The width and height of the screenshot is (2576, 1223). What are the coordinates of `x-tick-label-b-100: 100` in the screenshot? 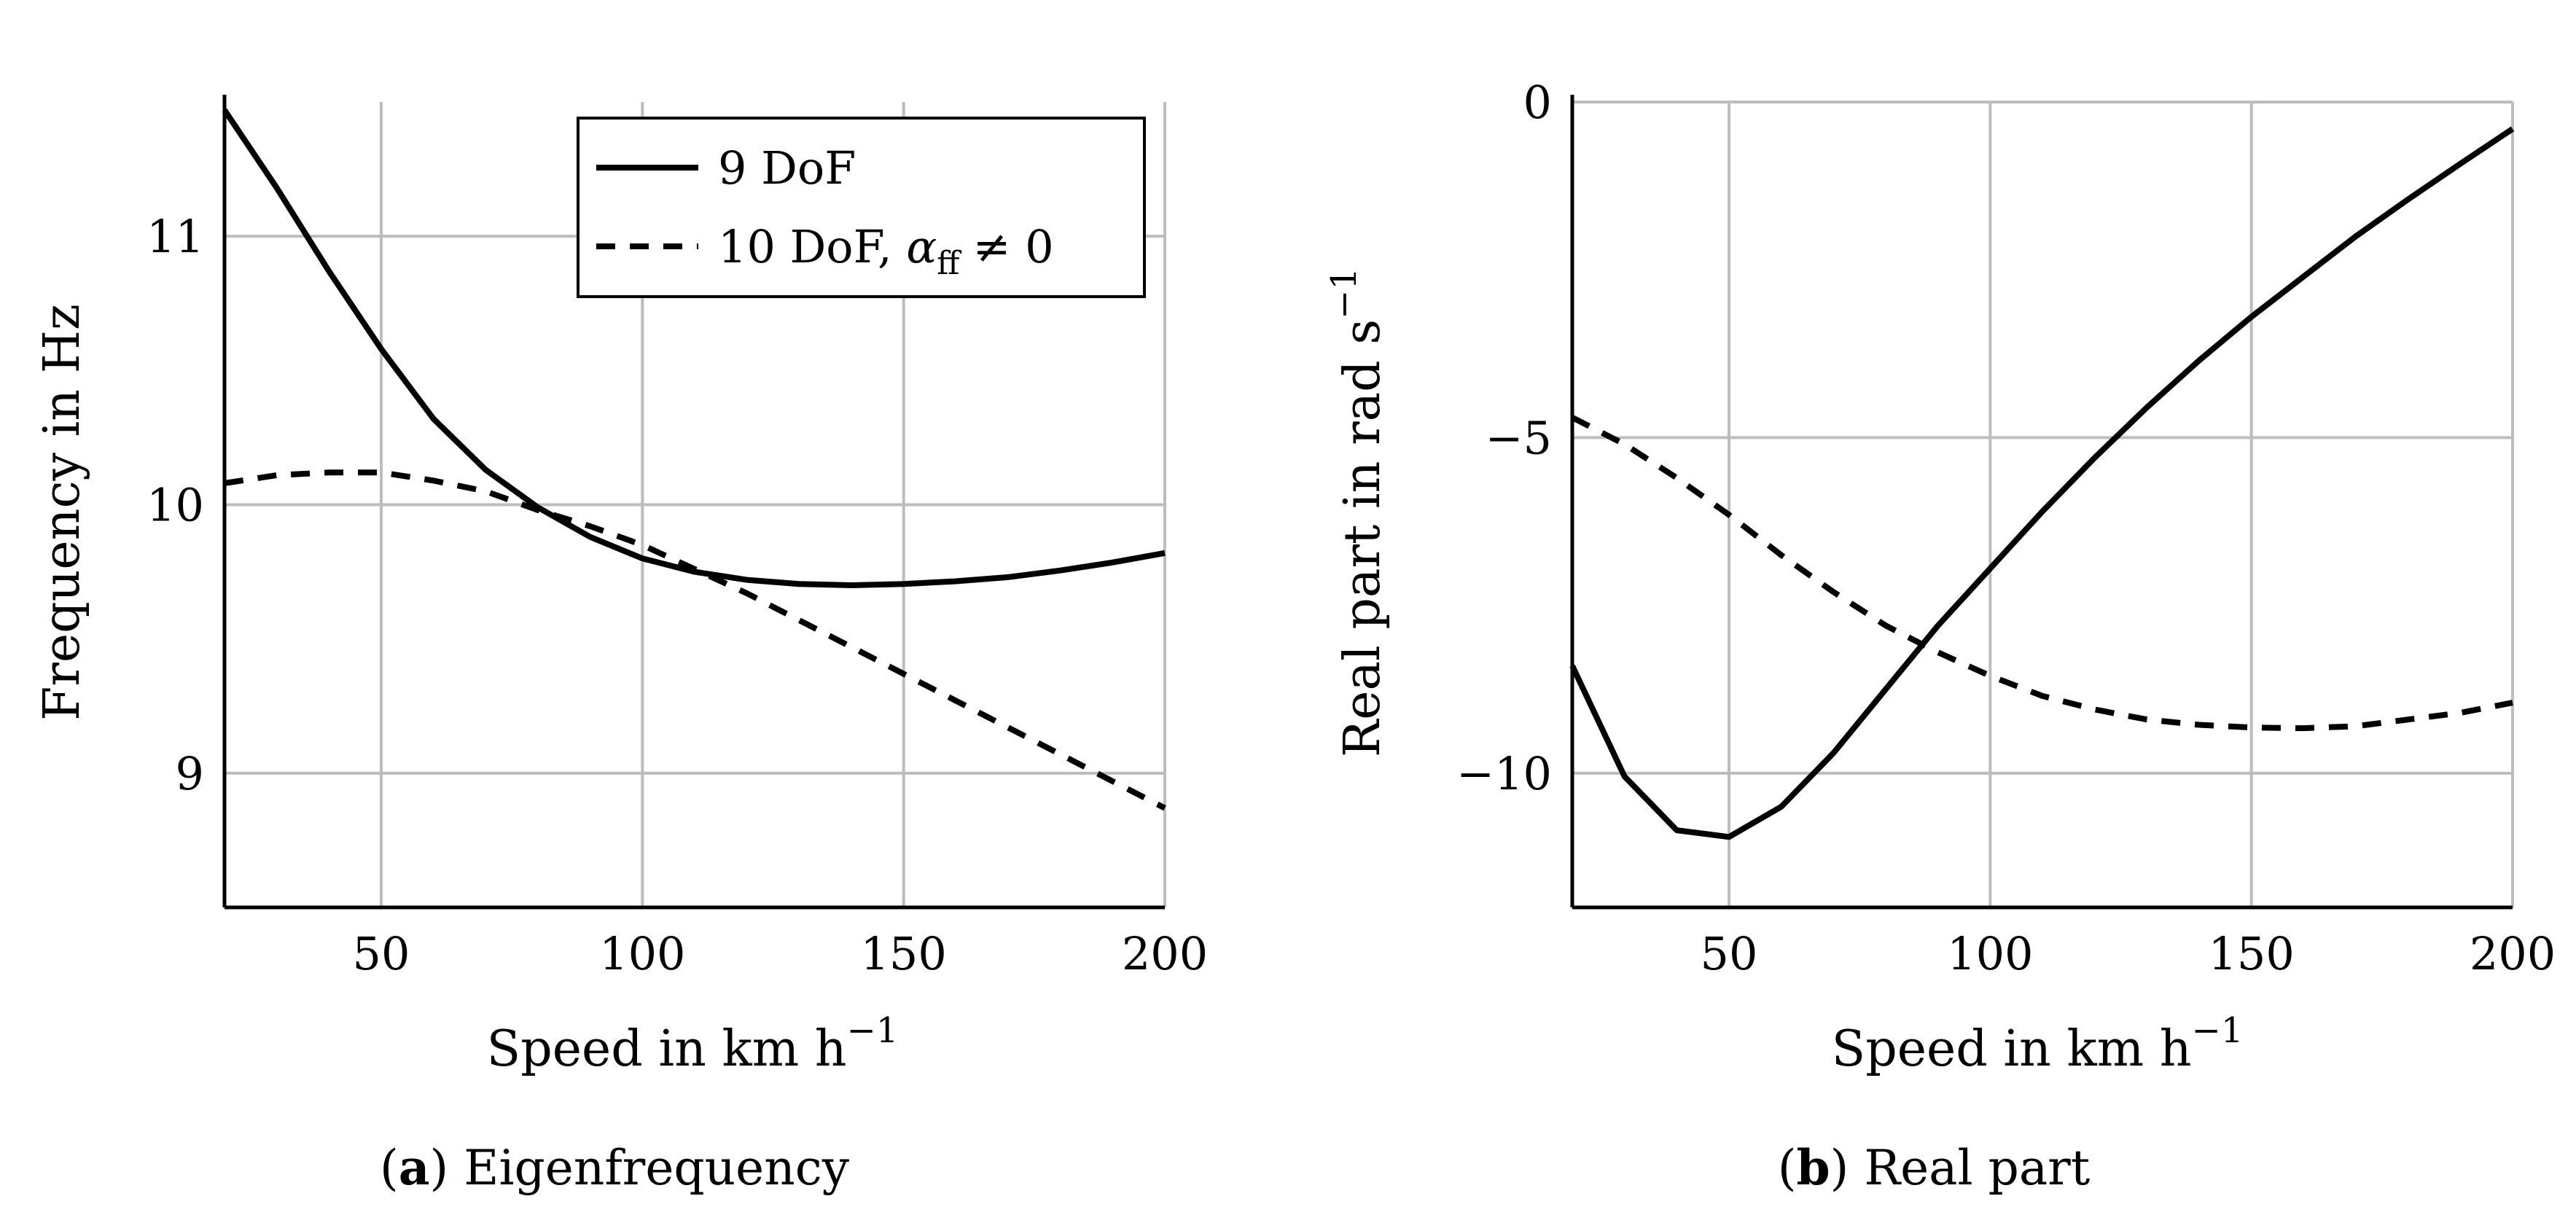 It's located at (1990, 954).